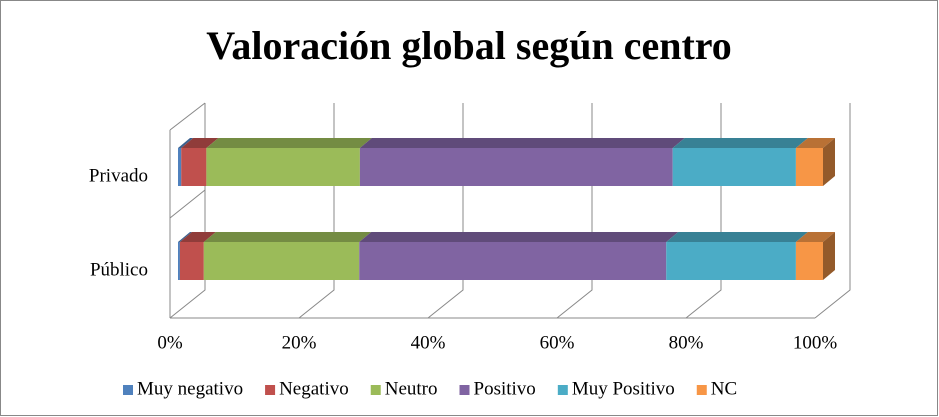 The width and height of the screenshot is (939, 417). Describe the element at coordinates (170, 342) in the screenshot. I see `x-tick-label: 0%` at that location.